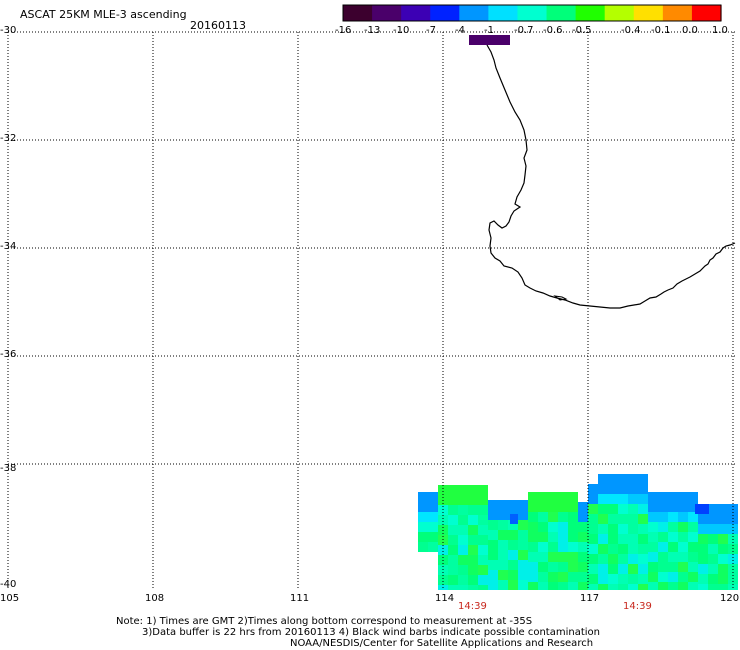  What do you see at coordinates (532, 13) in the screenshot?
I see `colorbar-segments` at bounding box center [532, 13].